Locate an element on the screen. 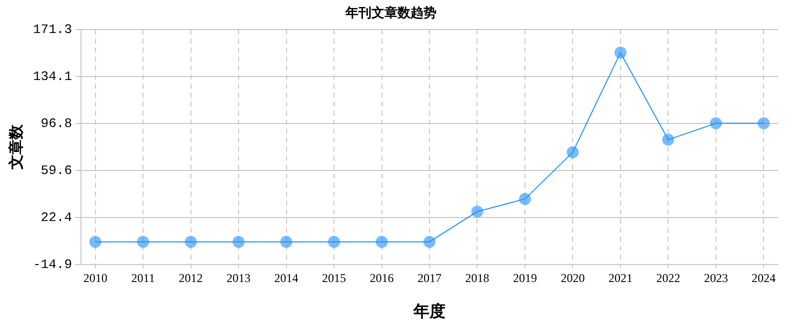  x-tick-label: 2023 is located at coordinates (716, 277).